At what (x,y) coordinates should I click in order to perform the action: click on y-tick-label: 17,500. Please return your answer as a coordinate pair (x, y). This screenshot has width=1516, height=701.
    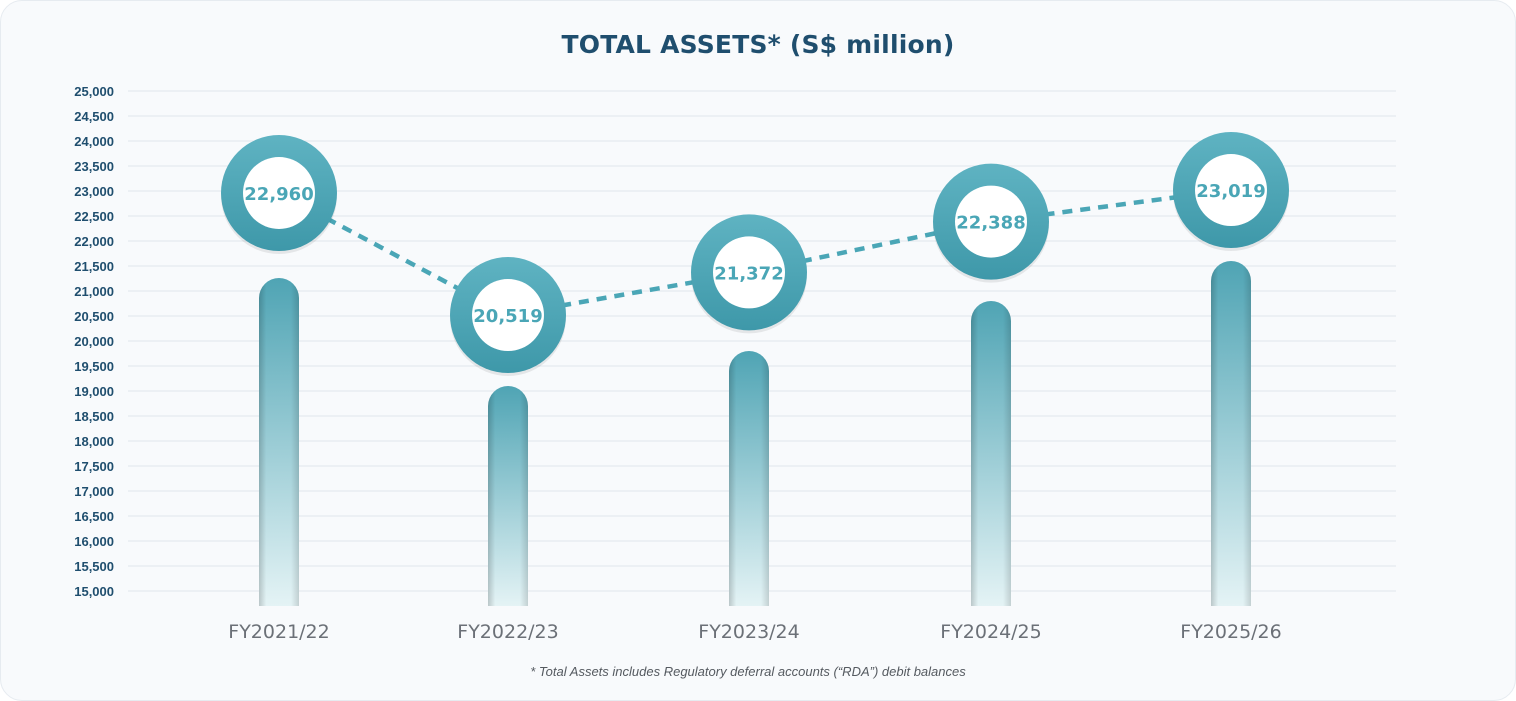
    Looking at the image, I should click on (94, 466).